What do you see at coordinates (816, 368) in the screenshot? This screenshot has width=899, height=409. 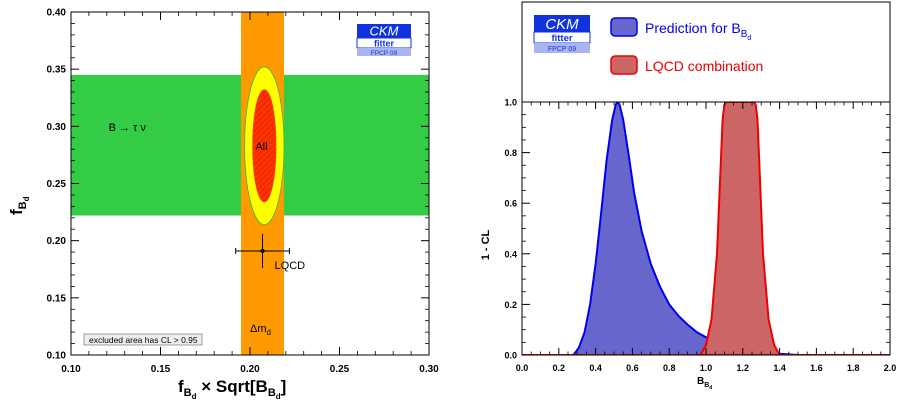 I see `right-x-tick-label: 1.6` at bounding box center [816, 368].